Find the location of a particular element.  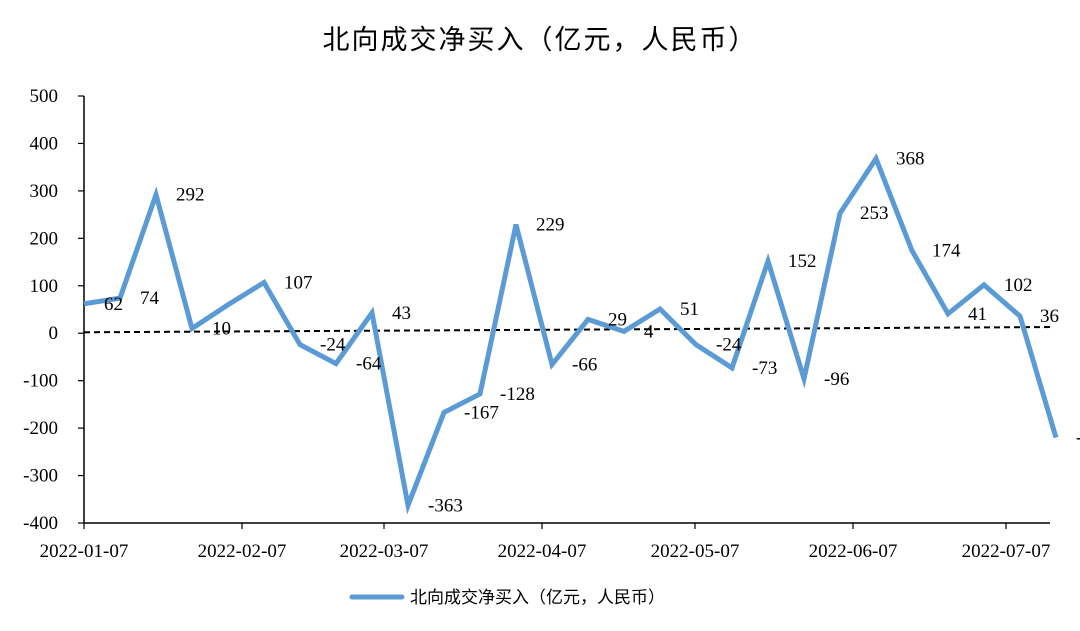

y-tick-label: 300 is located at coordinates (44, 191).